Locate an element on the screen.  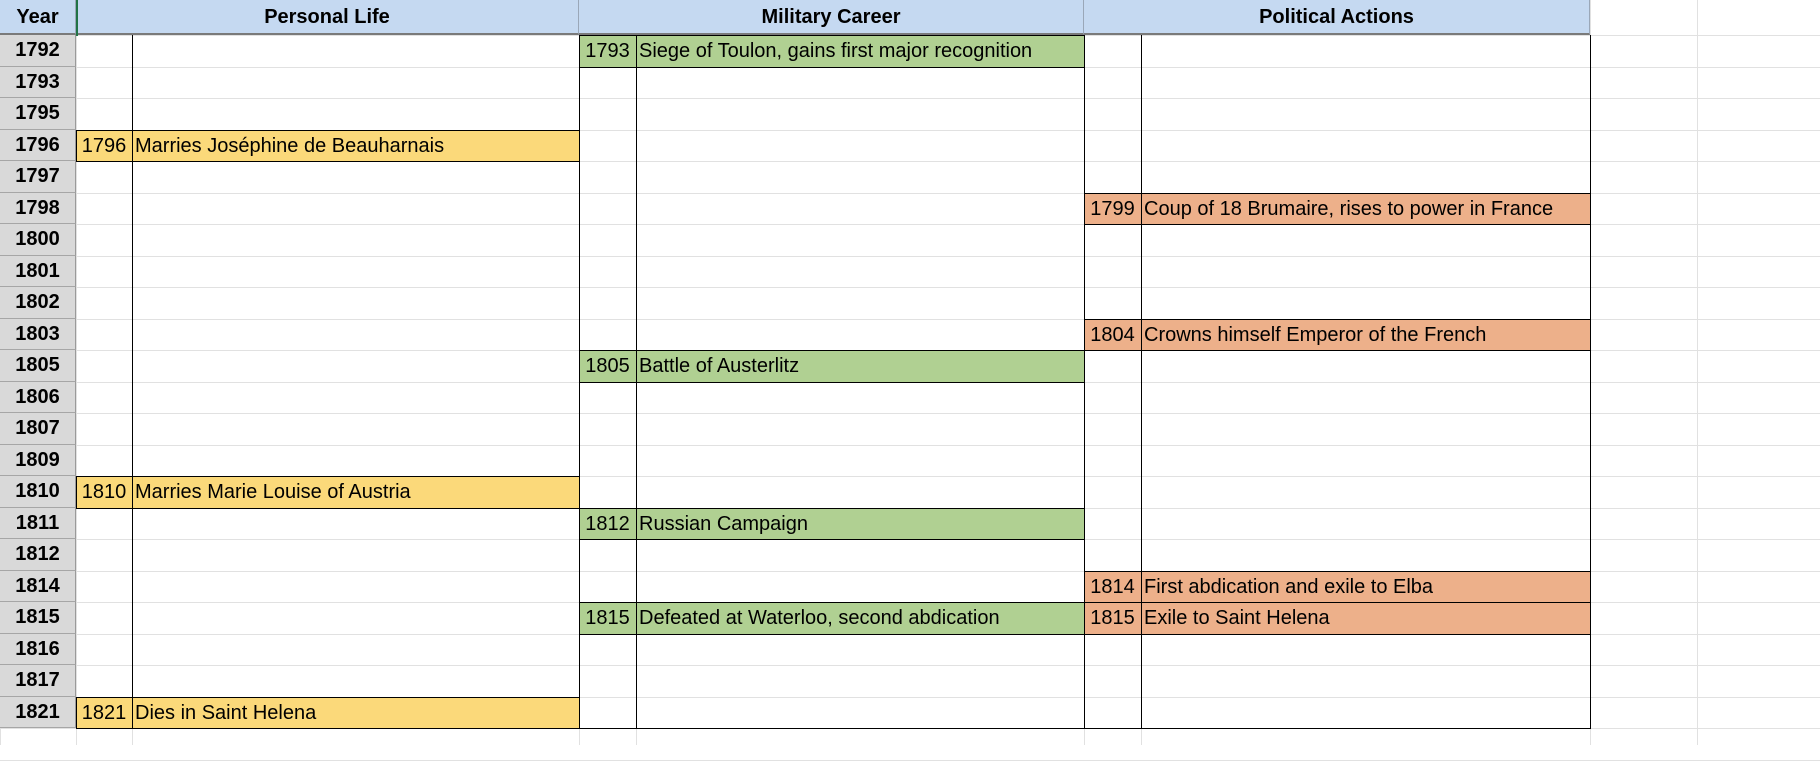
year-cell: 1810 is located at coordinates (38, 492).